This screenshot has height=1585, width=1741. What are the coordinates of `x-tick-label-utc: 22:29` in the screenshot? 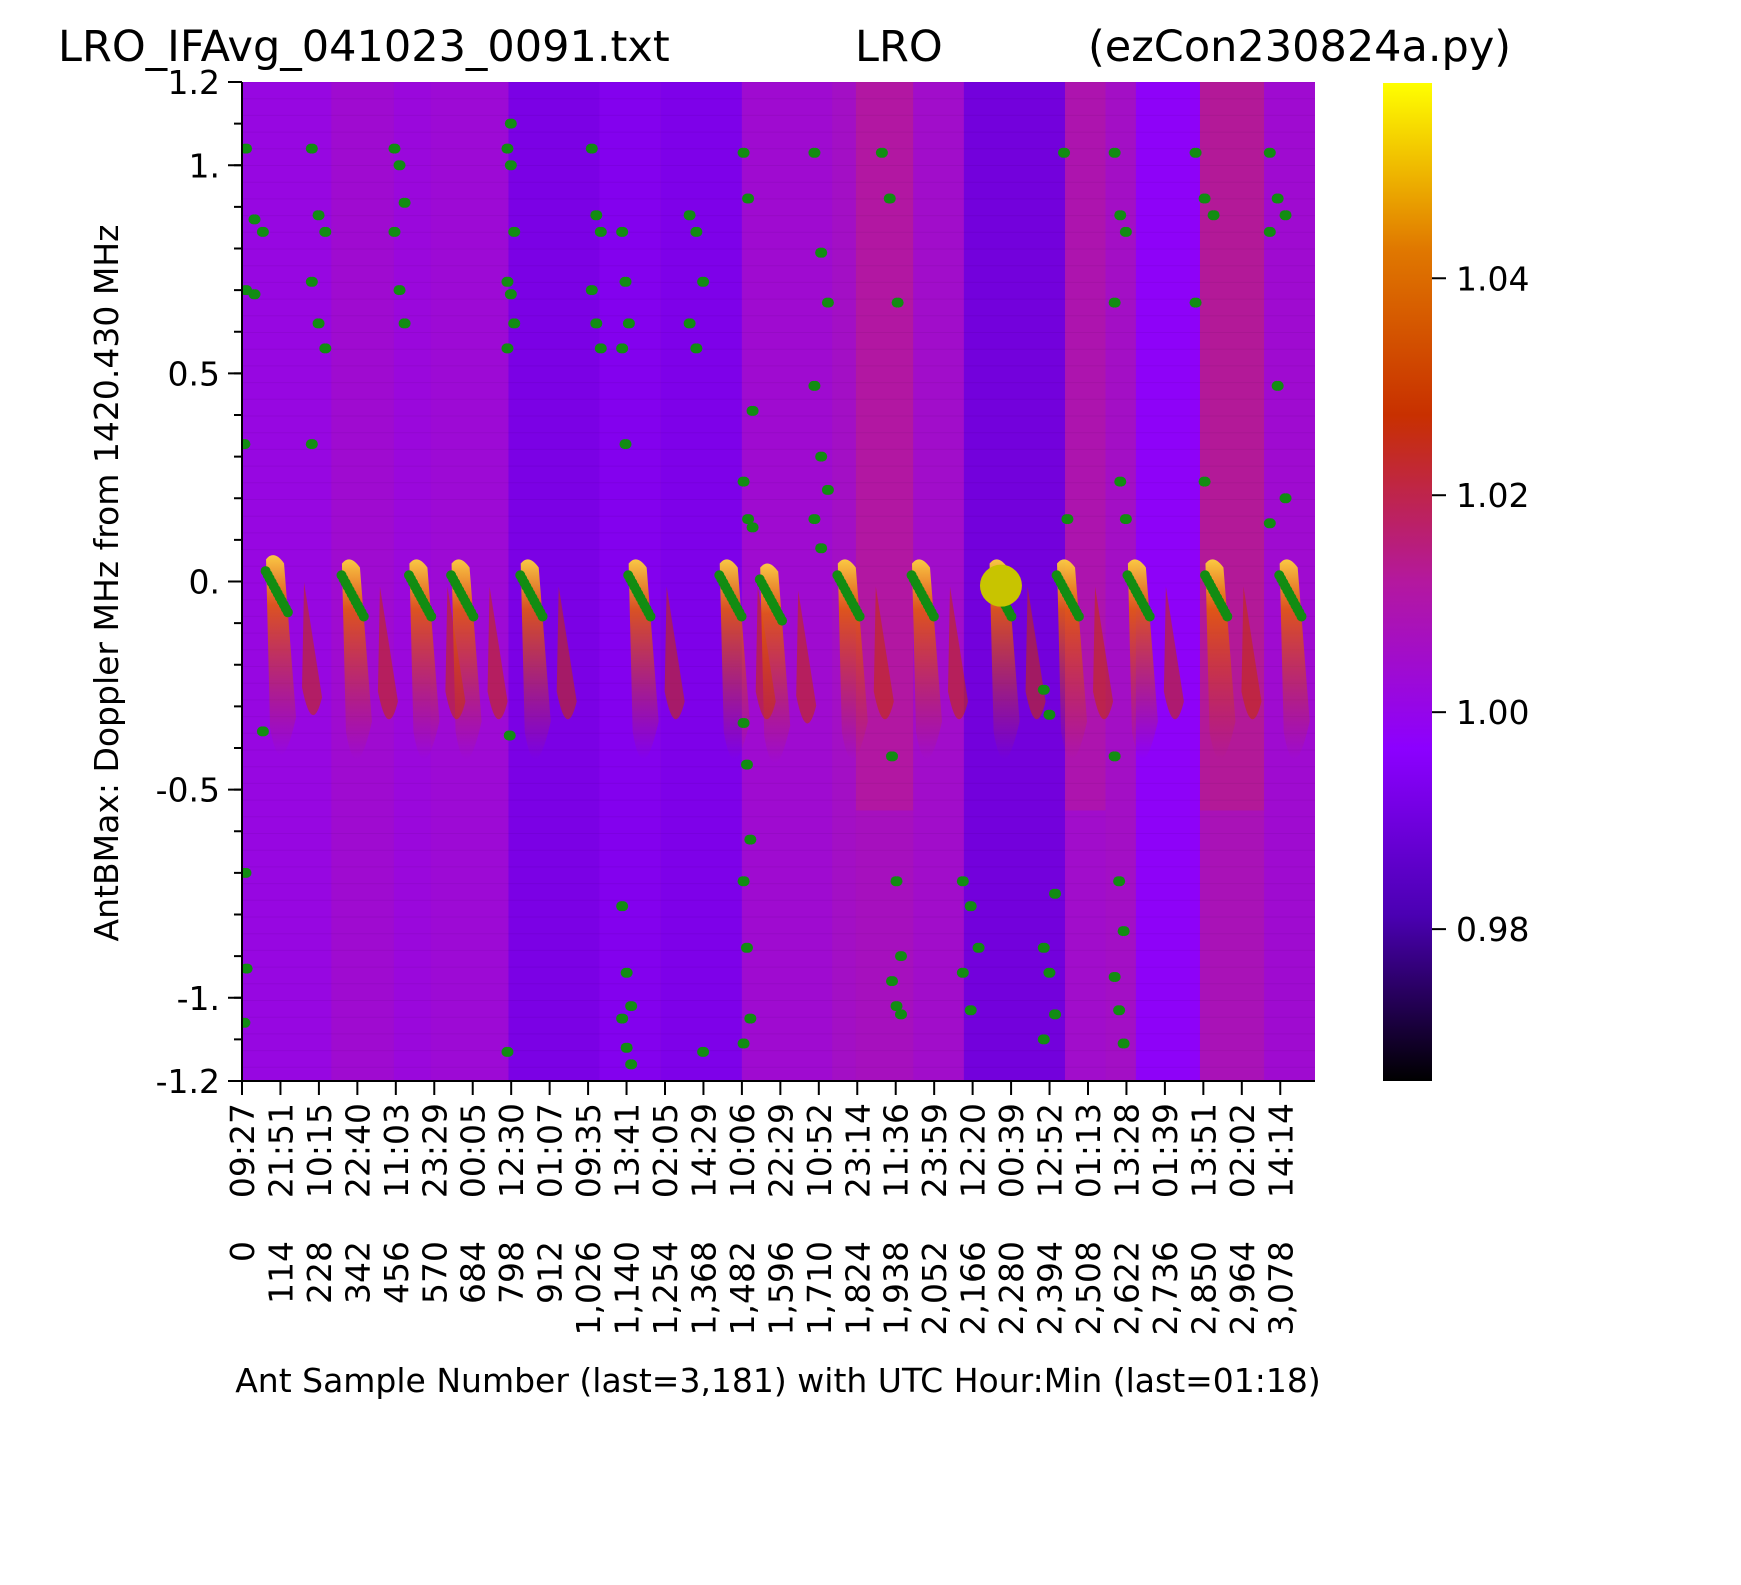 It's located at (780, 1150).